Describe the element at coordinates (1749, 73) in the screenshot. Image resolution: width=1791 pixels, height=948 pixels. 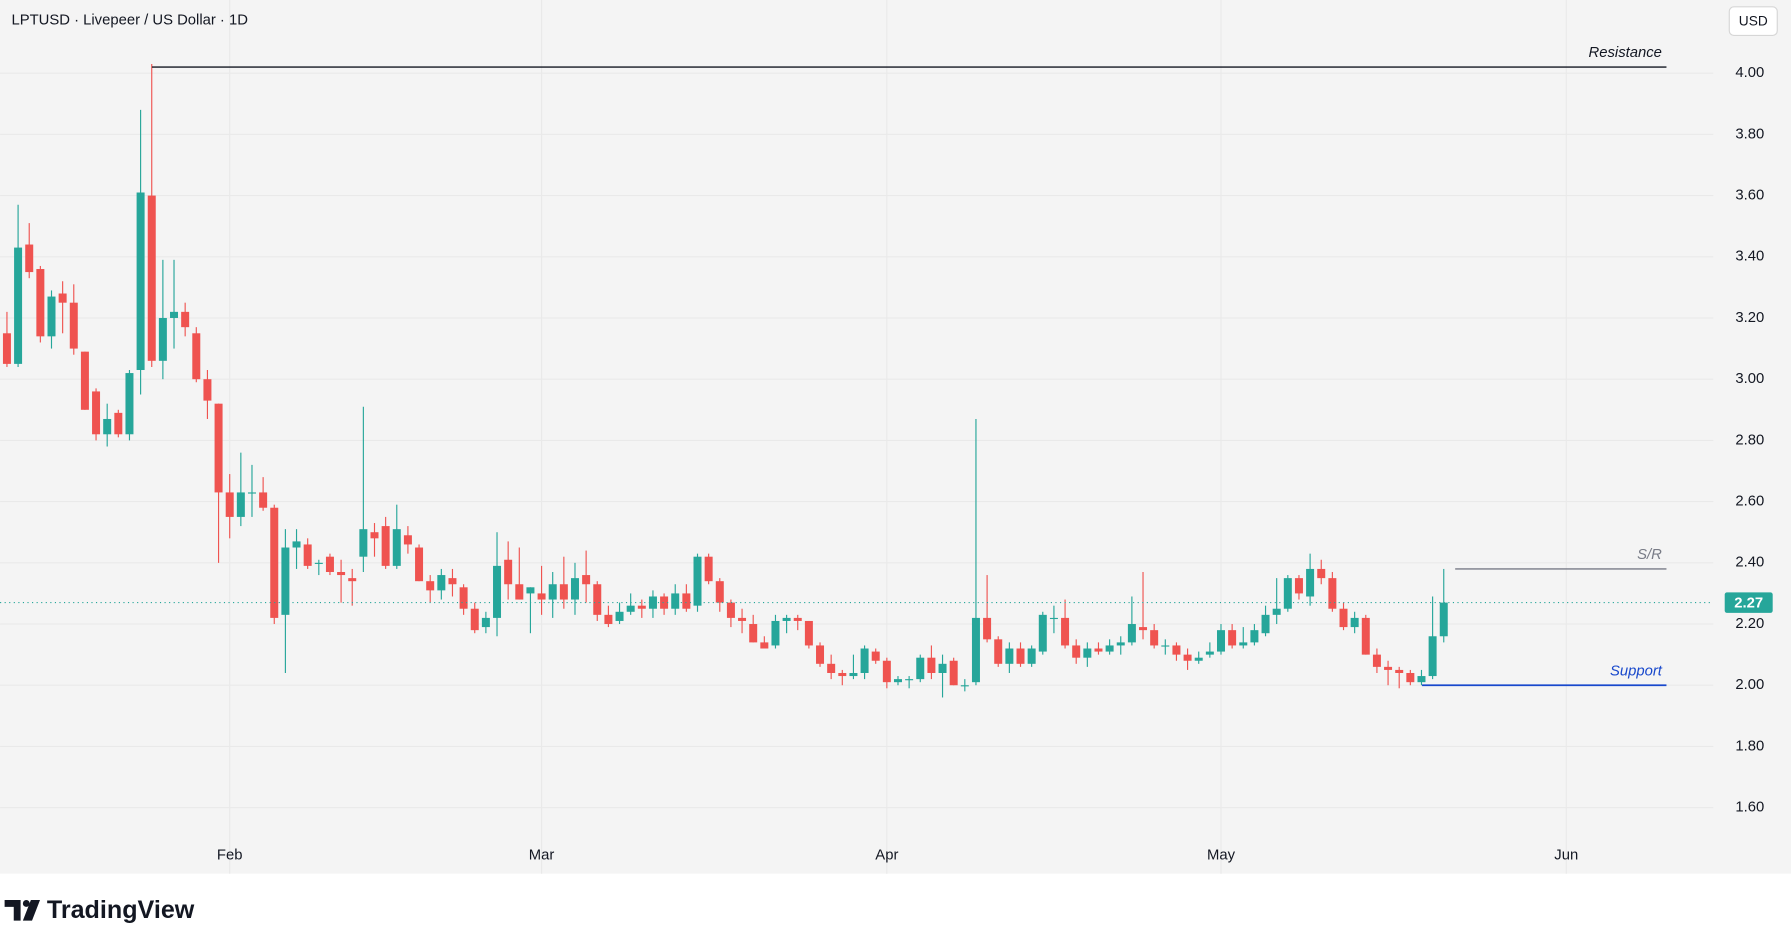
I see `y-tick-label: 4.00` at that location.